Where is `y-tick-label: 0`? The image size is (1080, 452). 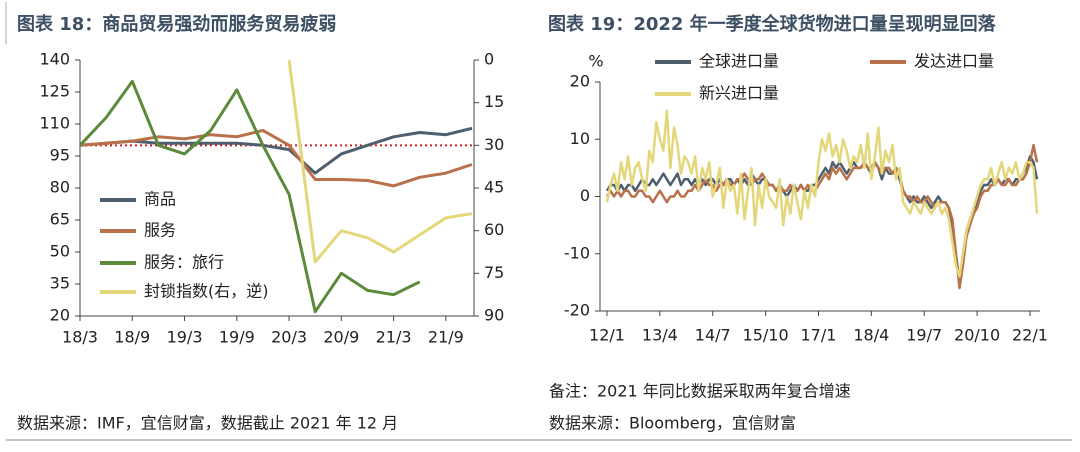
y-tick-label: 0 is located at coordinates (585, 195).